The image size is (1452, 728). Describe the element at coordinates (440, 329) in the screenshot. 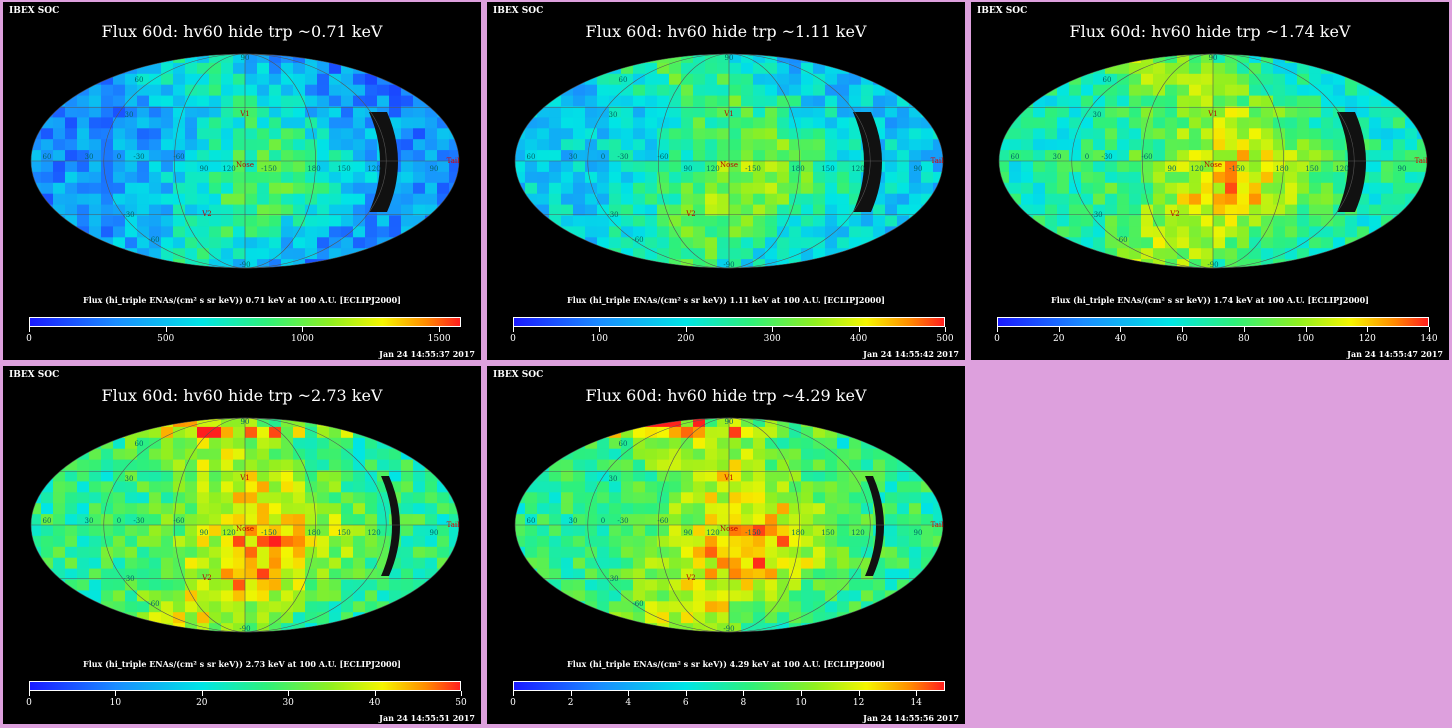

I see `colorbar-tick` at that location.